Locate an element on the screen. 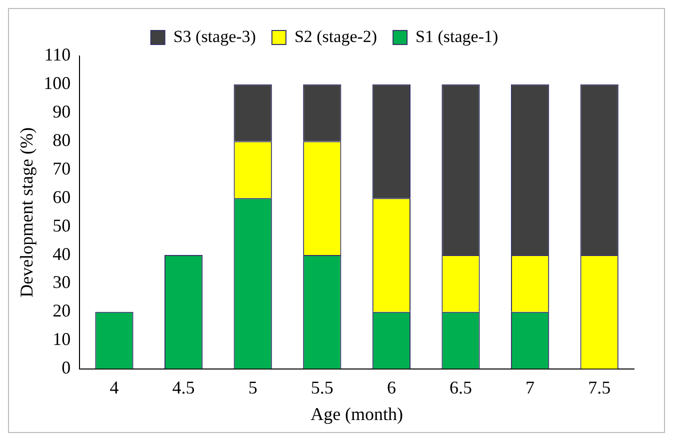 The width and height of the screenshot is (675, 443). x-tick-label: 5.5 is located at coordinates (322, 387).